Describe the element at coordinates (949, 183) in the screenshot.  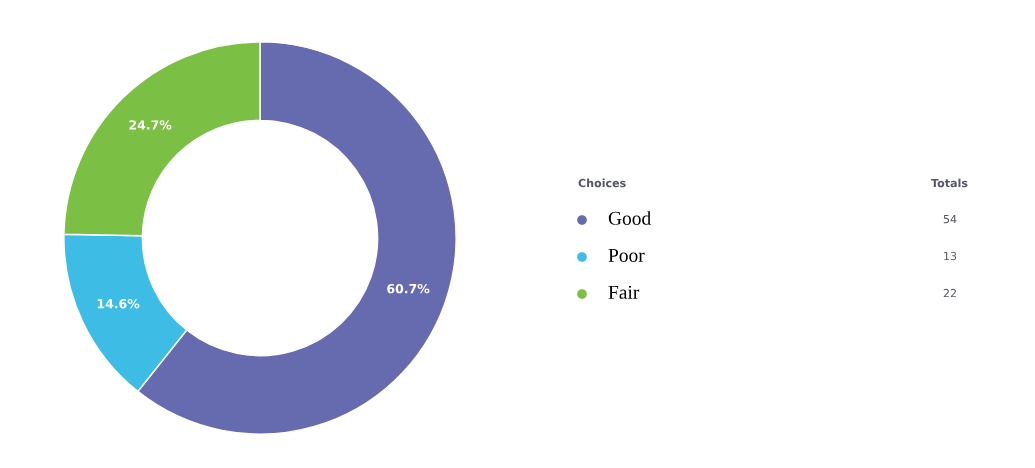
I see `text: Totals` at that location.